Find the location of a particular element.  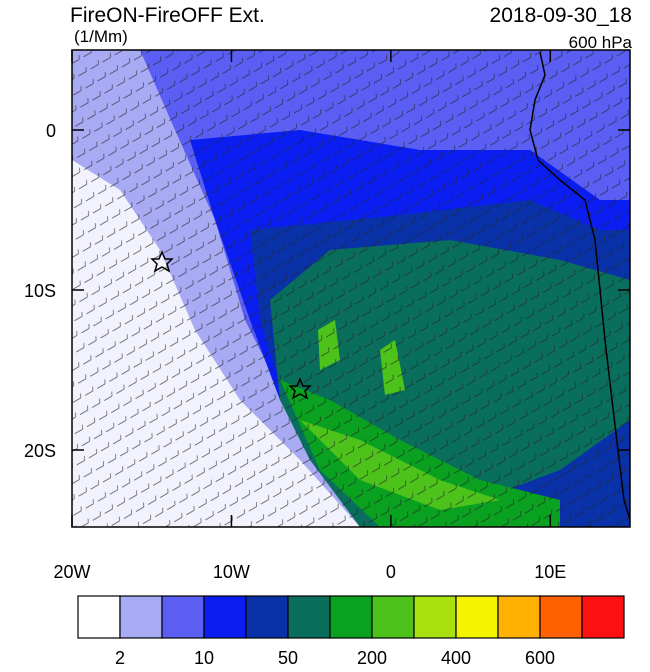

colorbar-label: 50 is located at coordinates (288, 657).